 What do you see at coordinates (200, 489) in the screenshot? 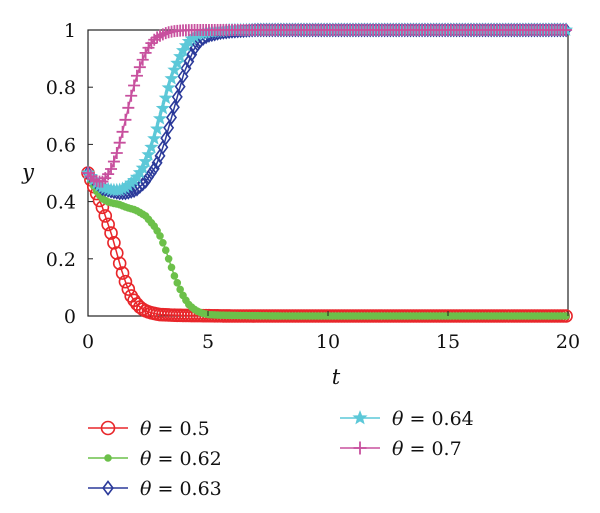
I see `legend-value: 0.63` at bounding box center [200, 489].